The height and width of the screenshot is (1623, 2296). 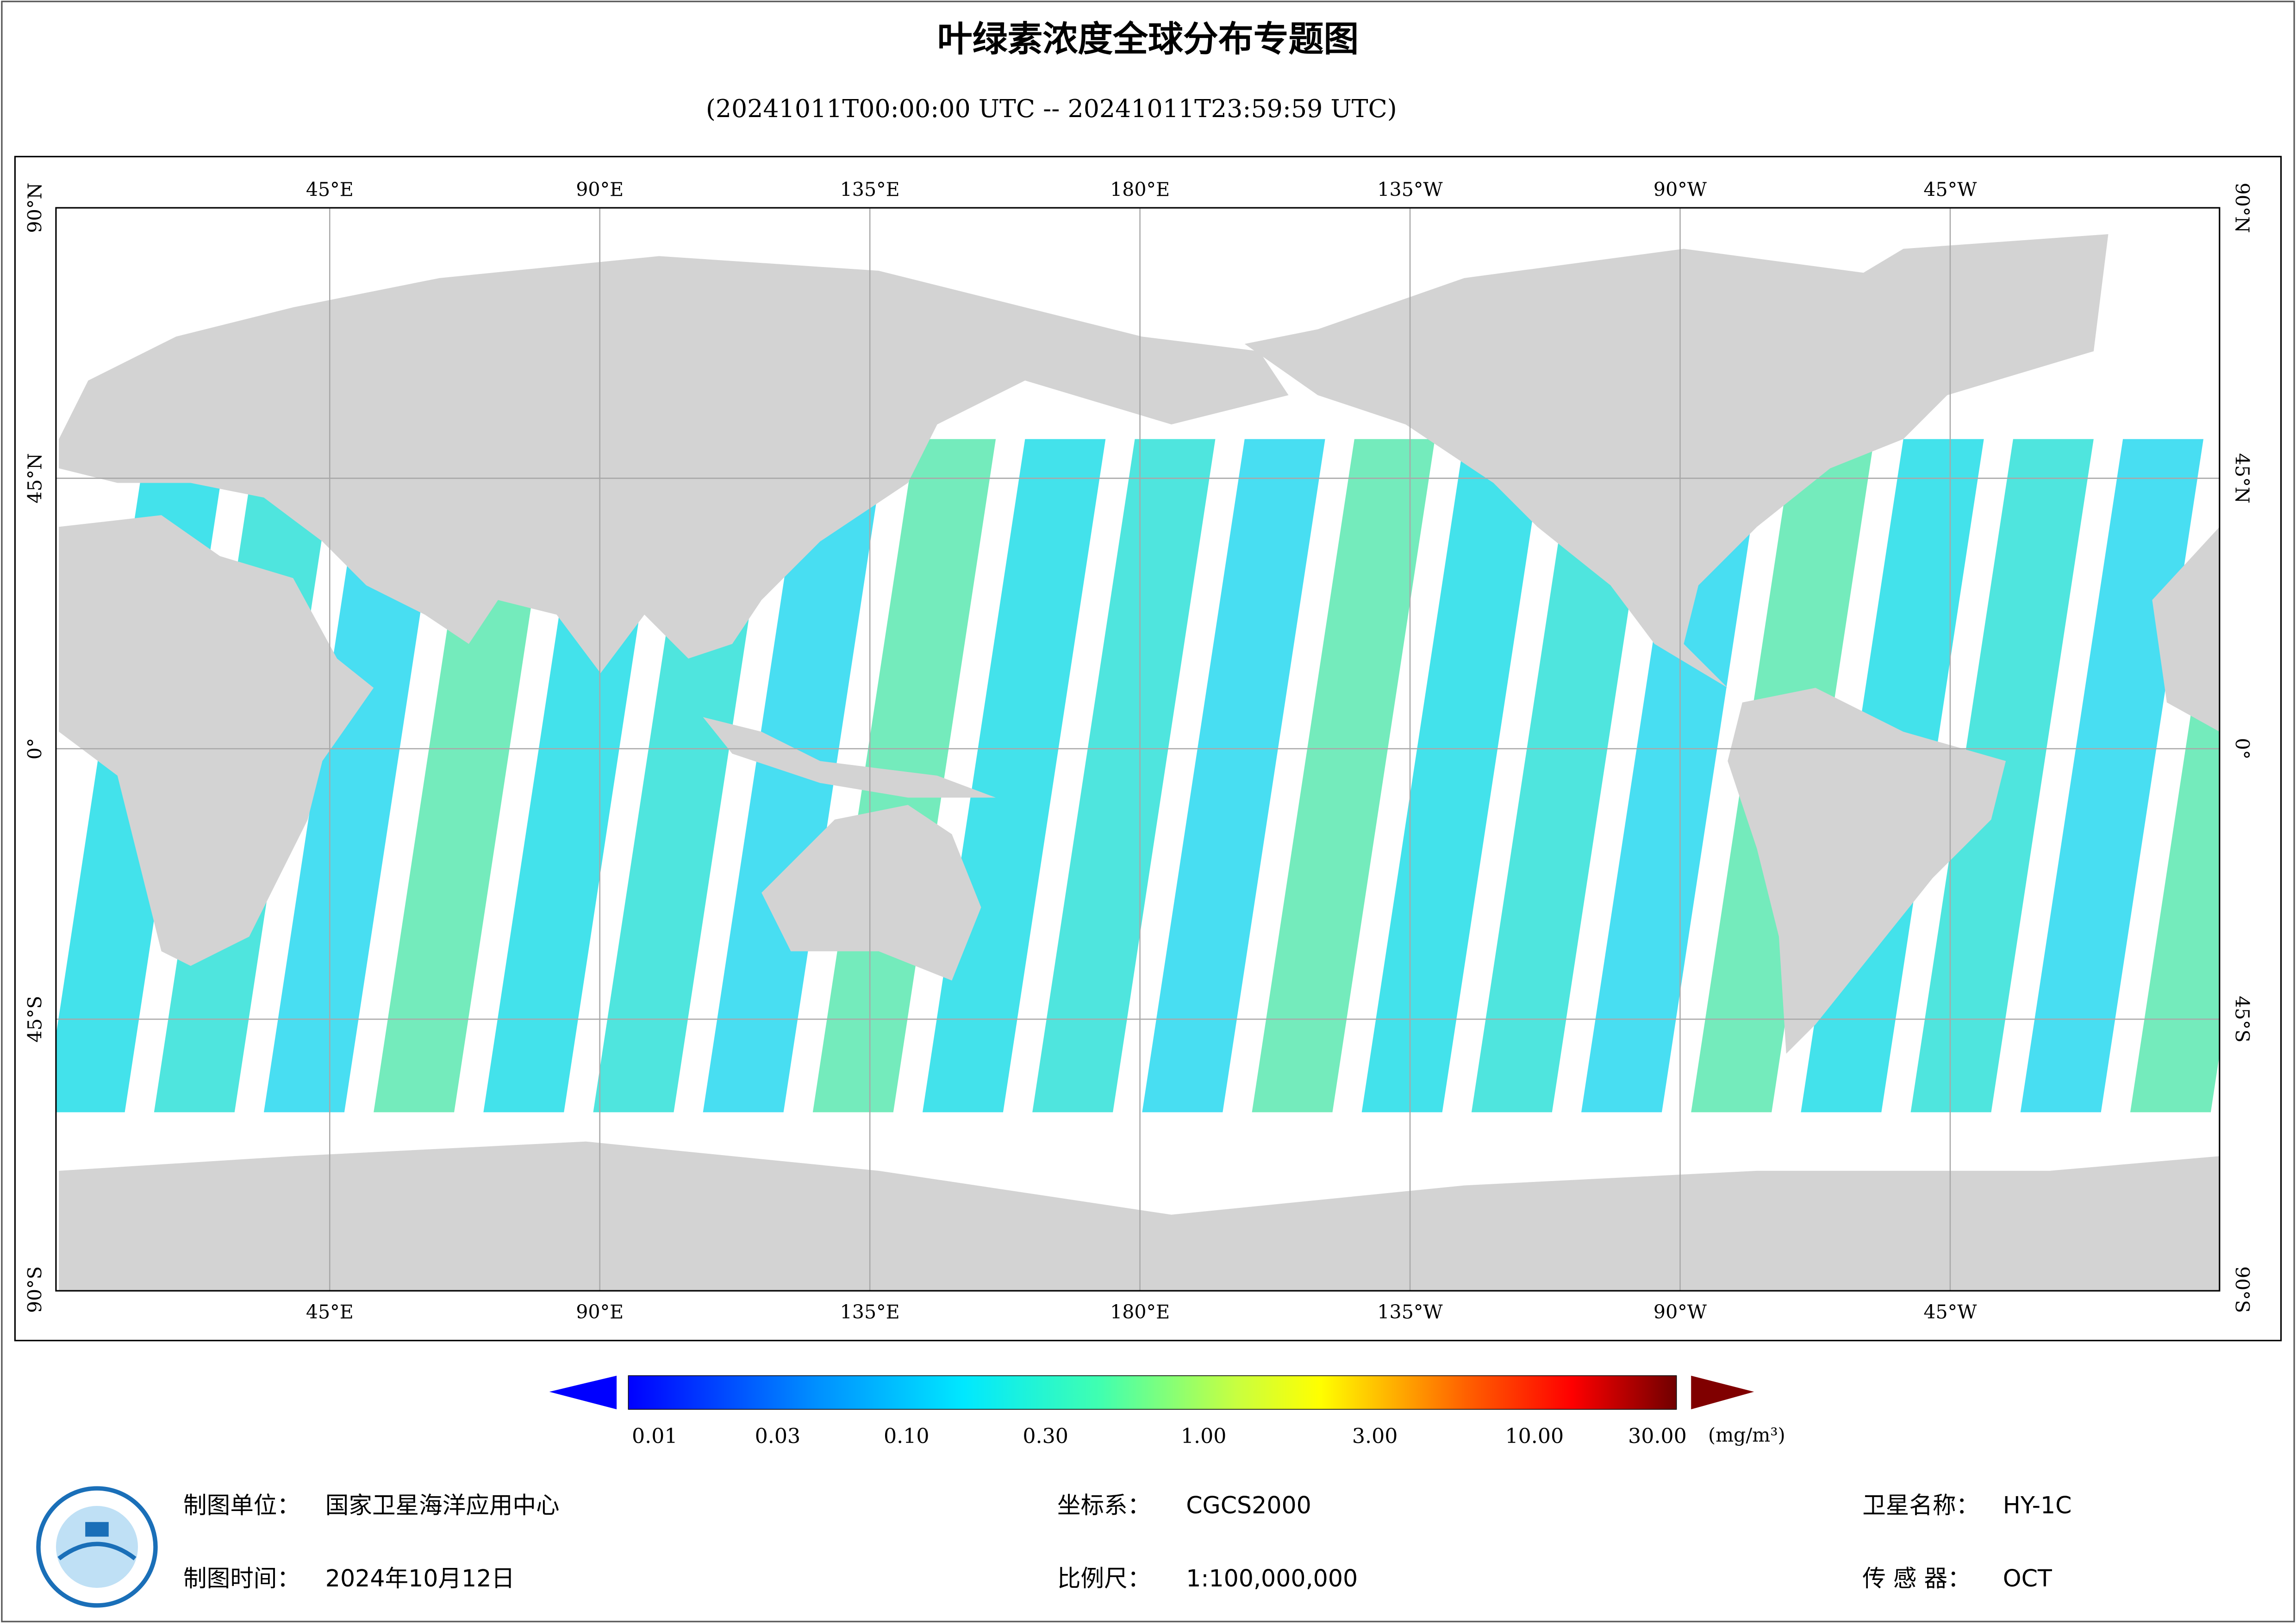 What do you see at coordinates (2186, 629) in the screenshot?
I see `west-africa` at bounding box center [2186, 629].